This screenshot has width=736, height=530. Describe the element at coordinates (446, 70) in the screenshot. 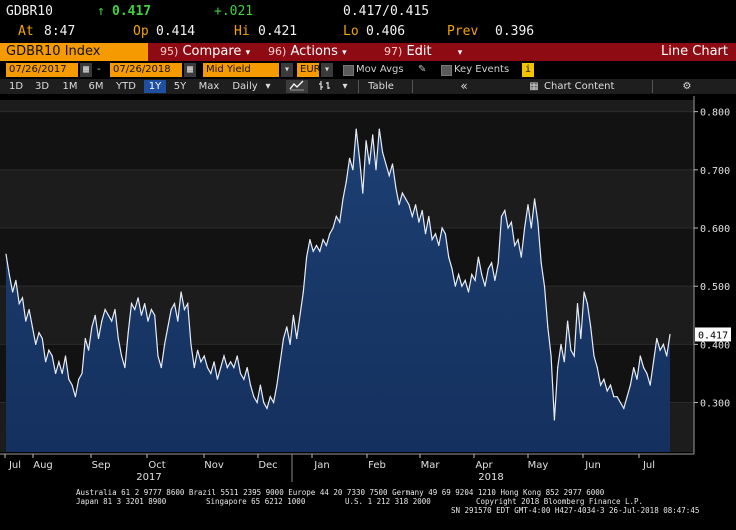

I see `key-events-checkbox` at that location.